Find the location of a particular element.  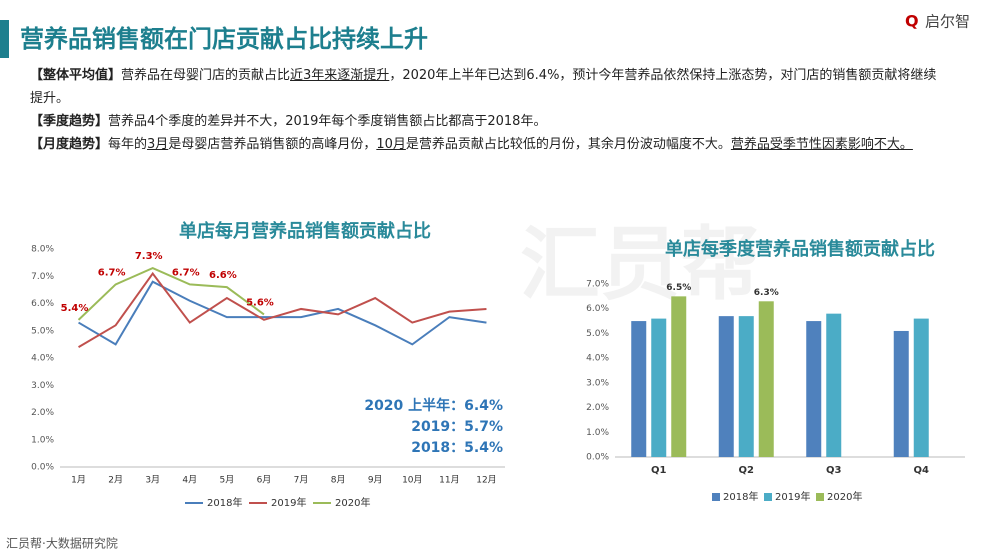

x-tick-label: 5月 is located at coordinates (227, 480).